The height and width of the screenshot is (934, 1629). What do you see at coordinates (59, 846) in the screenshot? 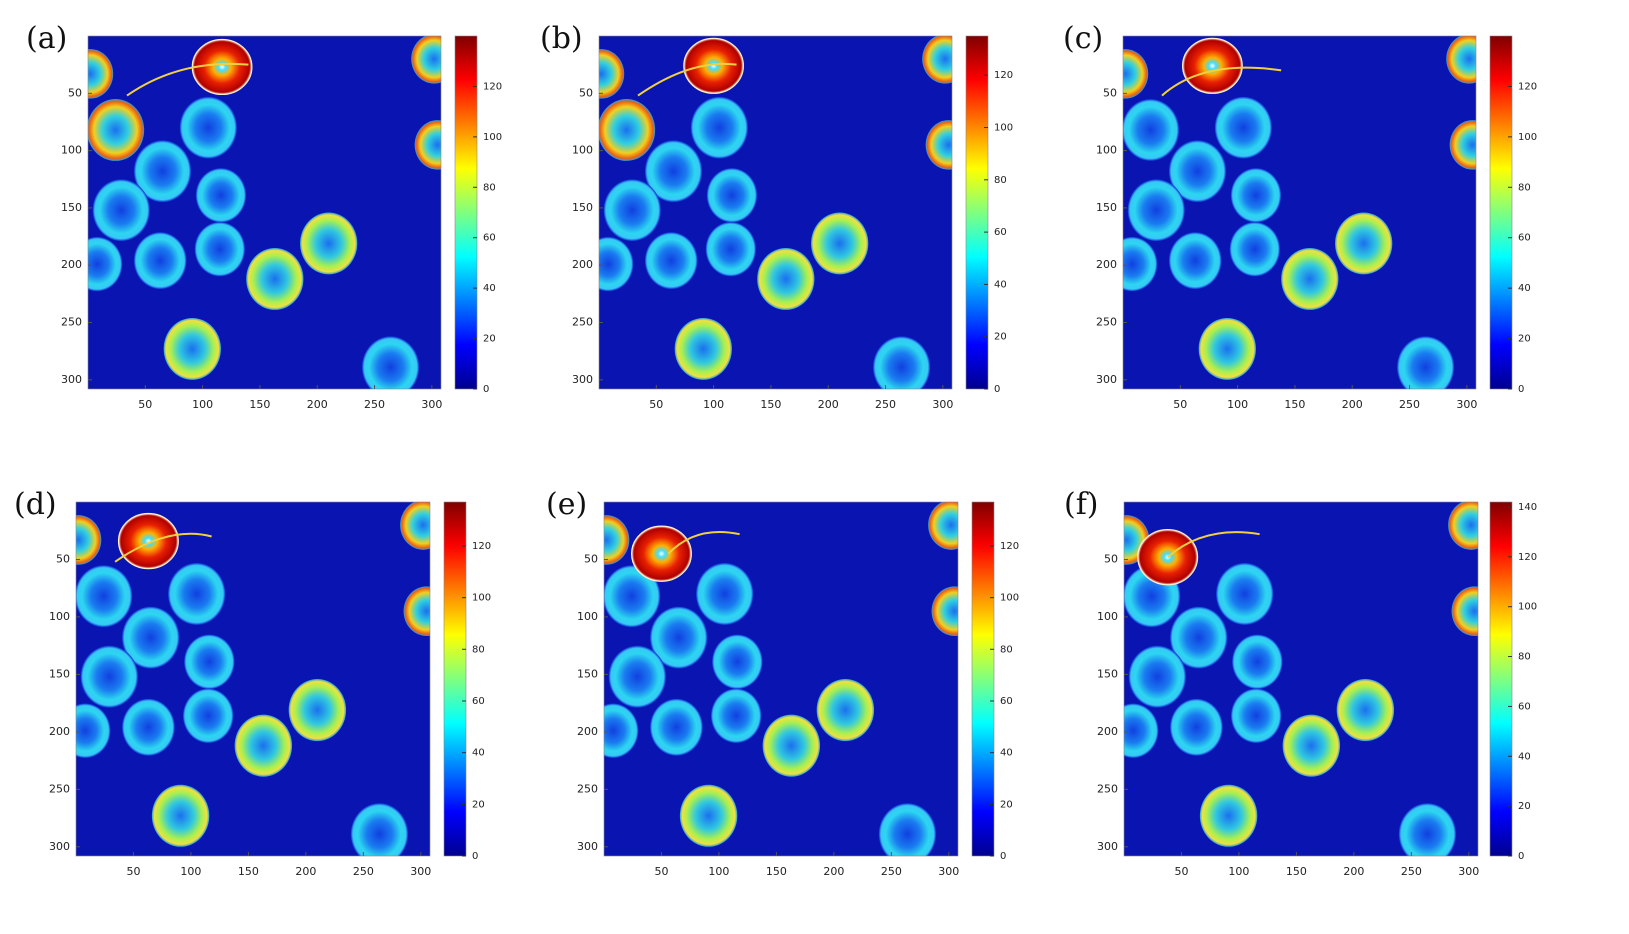
I see `y-tick-label: 300` at bounding box center [59, 846].